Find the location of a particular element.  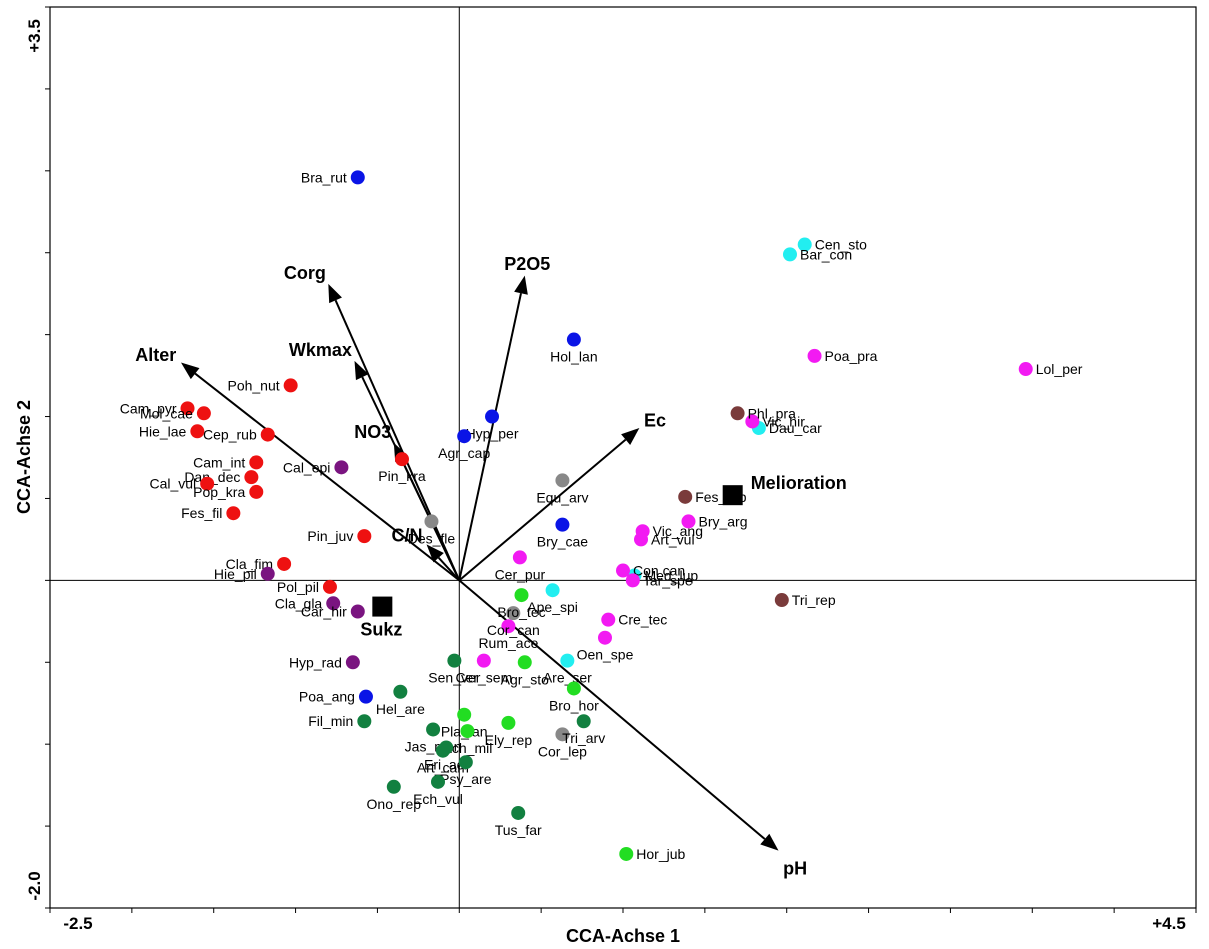

point-label-bry-cae: Bry_cae is located at coordinates (563, 542).